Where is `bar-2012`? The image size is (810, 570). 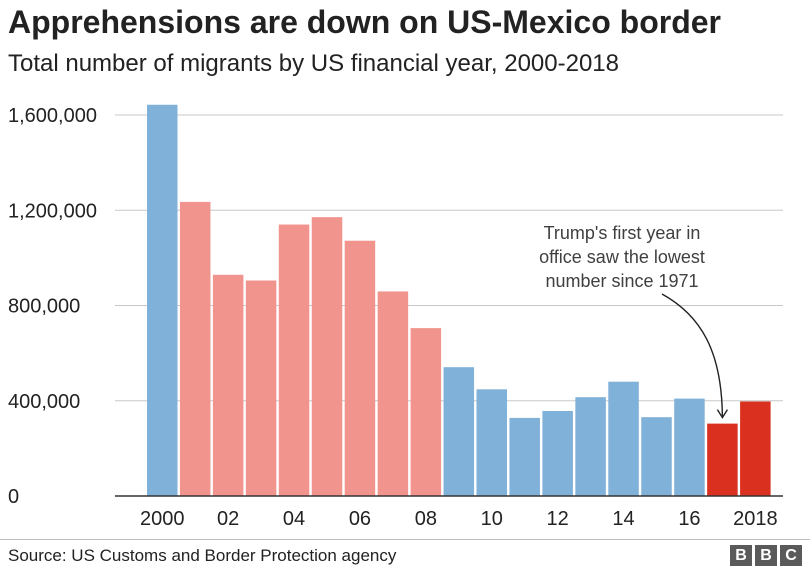
bar-2012 is located at coordinates (557, 453).